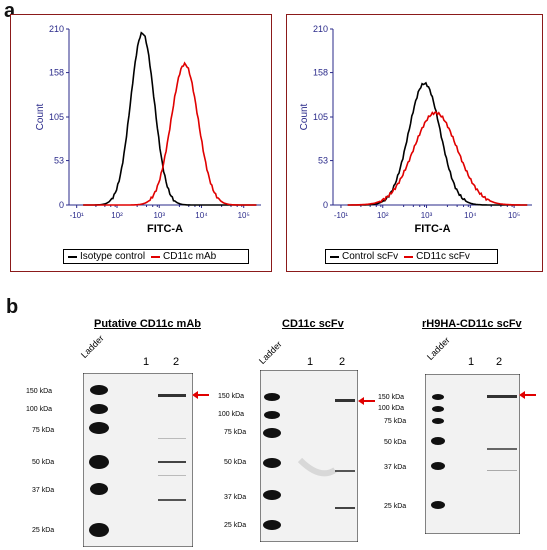  Describe the element at coordinates (499, 362) in the screenshot. I see `lane-label-3-2: 2` at that location.